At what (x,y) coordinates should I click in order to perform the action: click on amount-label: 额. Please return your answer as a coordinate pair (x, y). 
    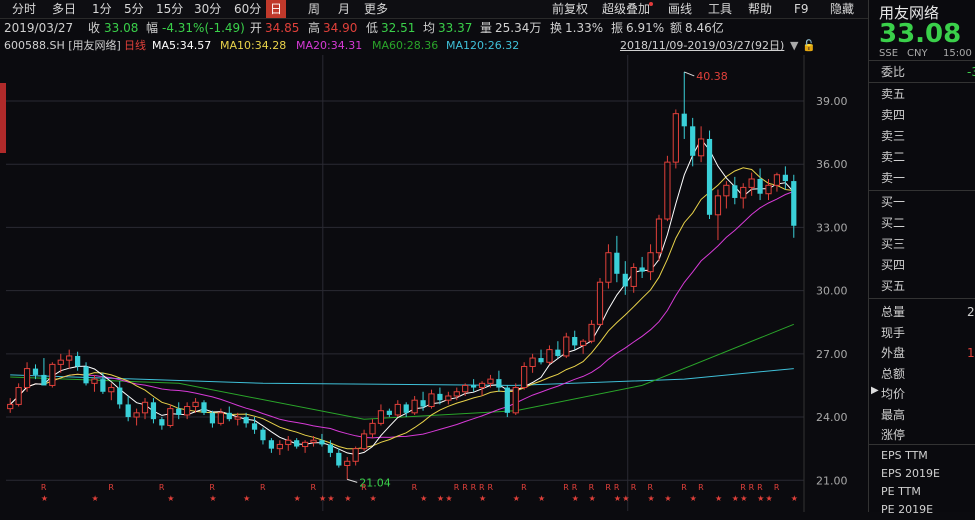
    Looking at the image, I should click on (676, 28).